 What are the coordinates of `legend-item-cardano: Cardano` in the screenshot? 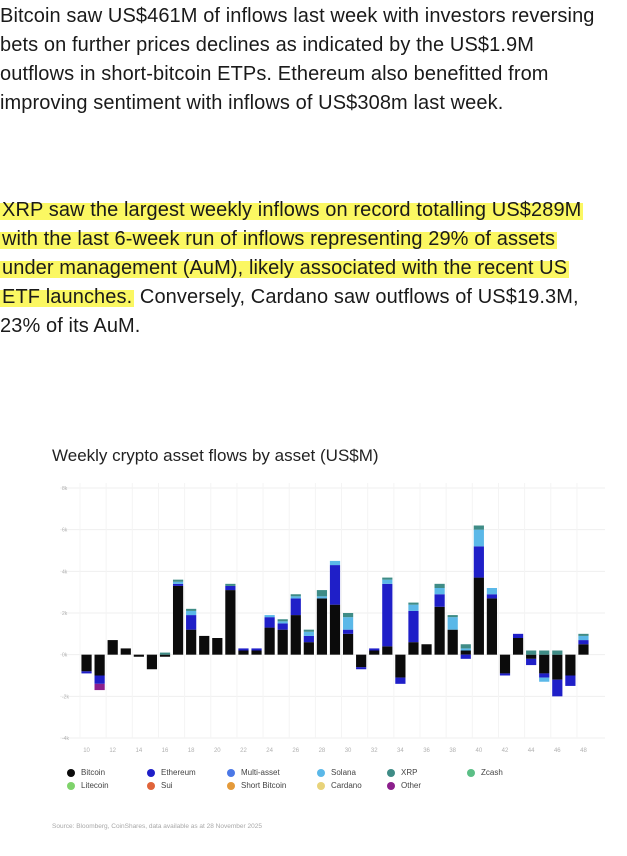 It's located at (339, 785).